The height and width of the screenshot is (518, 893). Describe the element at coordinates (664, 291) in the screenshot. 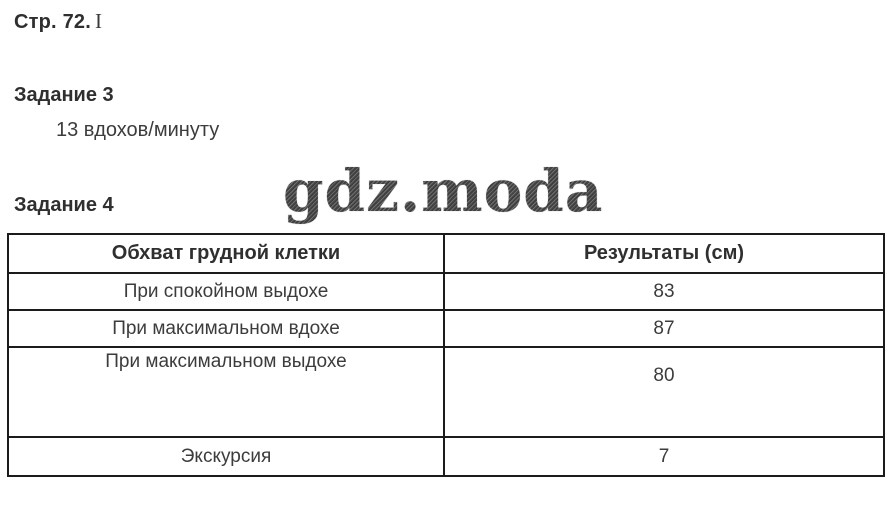

I see `row-value: 83` at that location.